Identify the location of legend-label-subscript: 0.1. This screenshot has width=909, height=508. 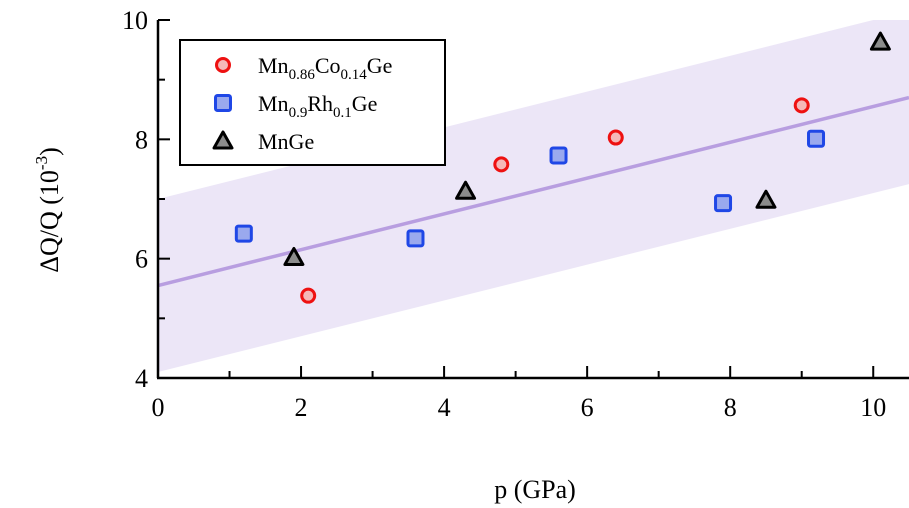
(342, 113).